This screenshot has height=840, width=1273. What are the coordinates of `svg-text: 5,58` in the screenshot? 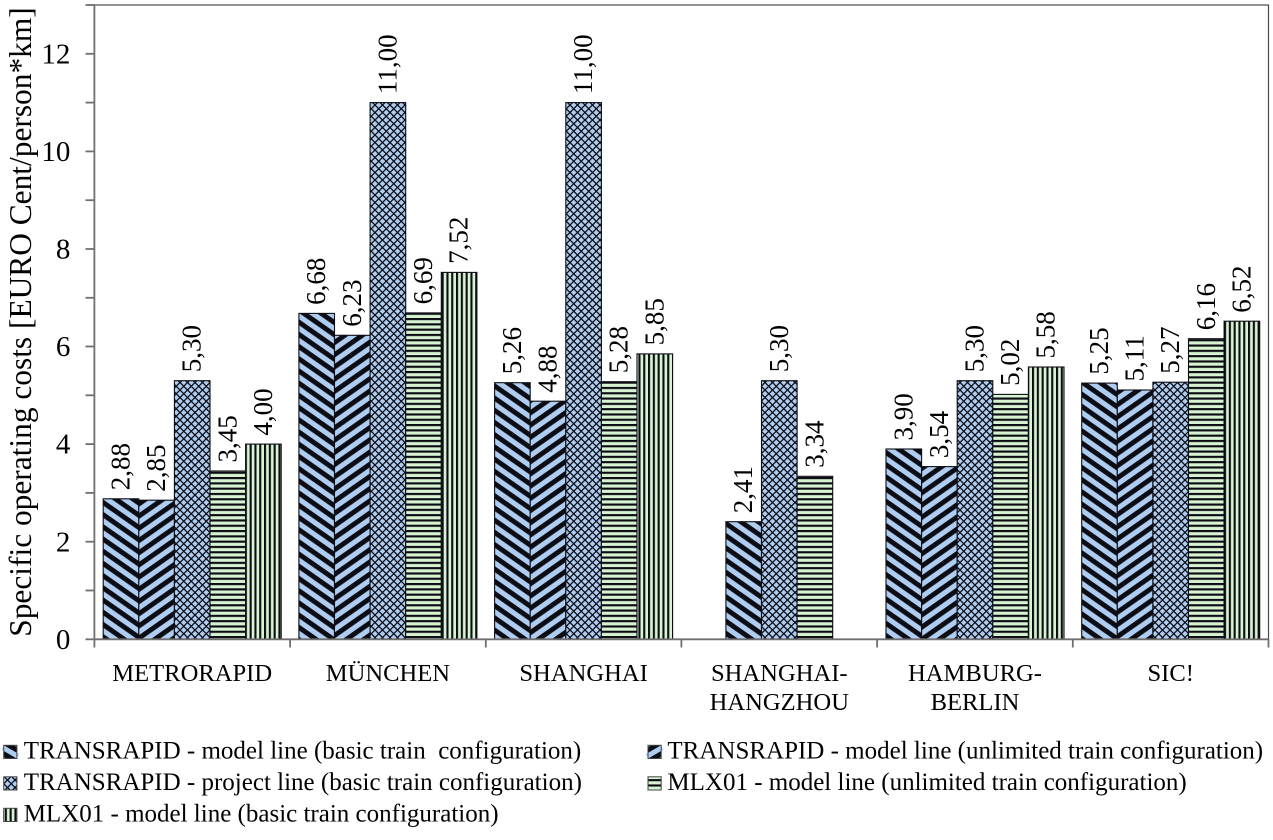 It's located at (1046, 334).